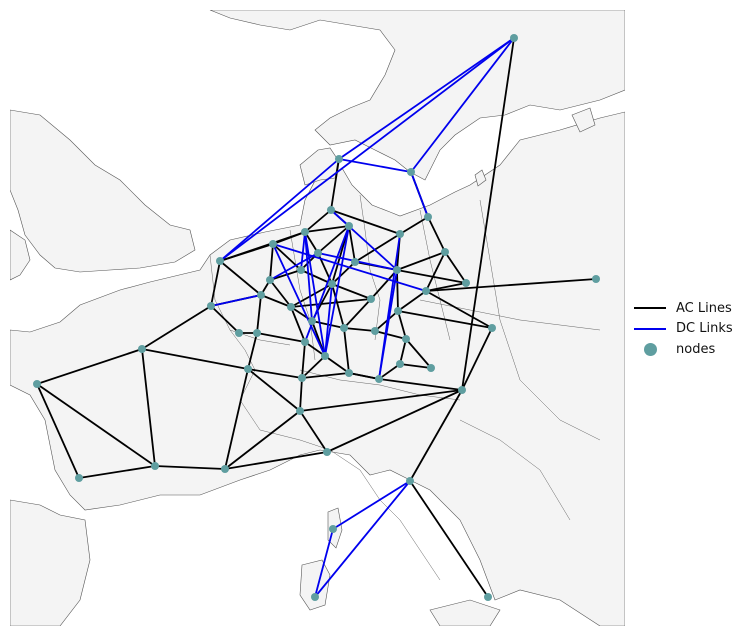  Describe the element at coordinates (37, 384) in the screenshot. I see `node-J` at that location.